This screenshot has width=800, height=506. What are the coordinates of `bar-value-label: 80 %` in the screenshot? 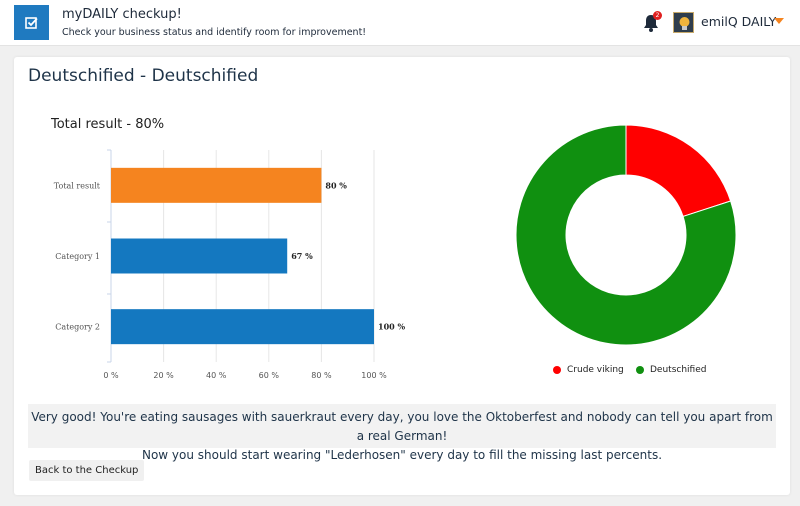 It's located at (336, 185).